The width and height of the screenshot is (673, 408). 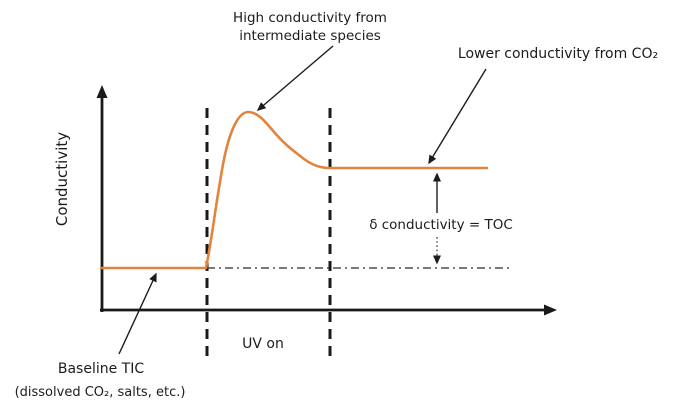 I want to click on y-axis-label: Conductivity, so click(x=62, y=179).